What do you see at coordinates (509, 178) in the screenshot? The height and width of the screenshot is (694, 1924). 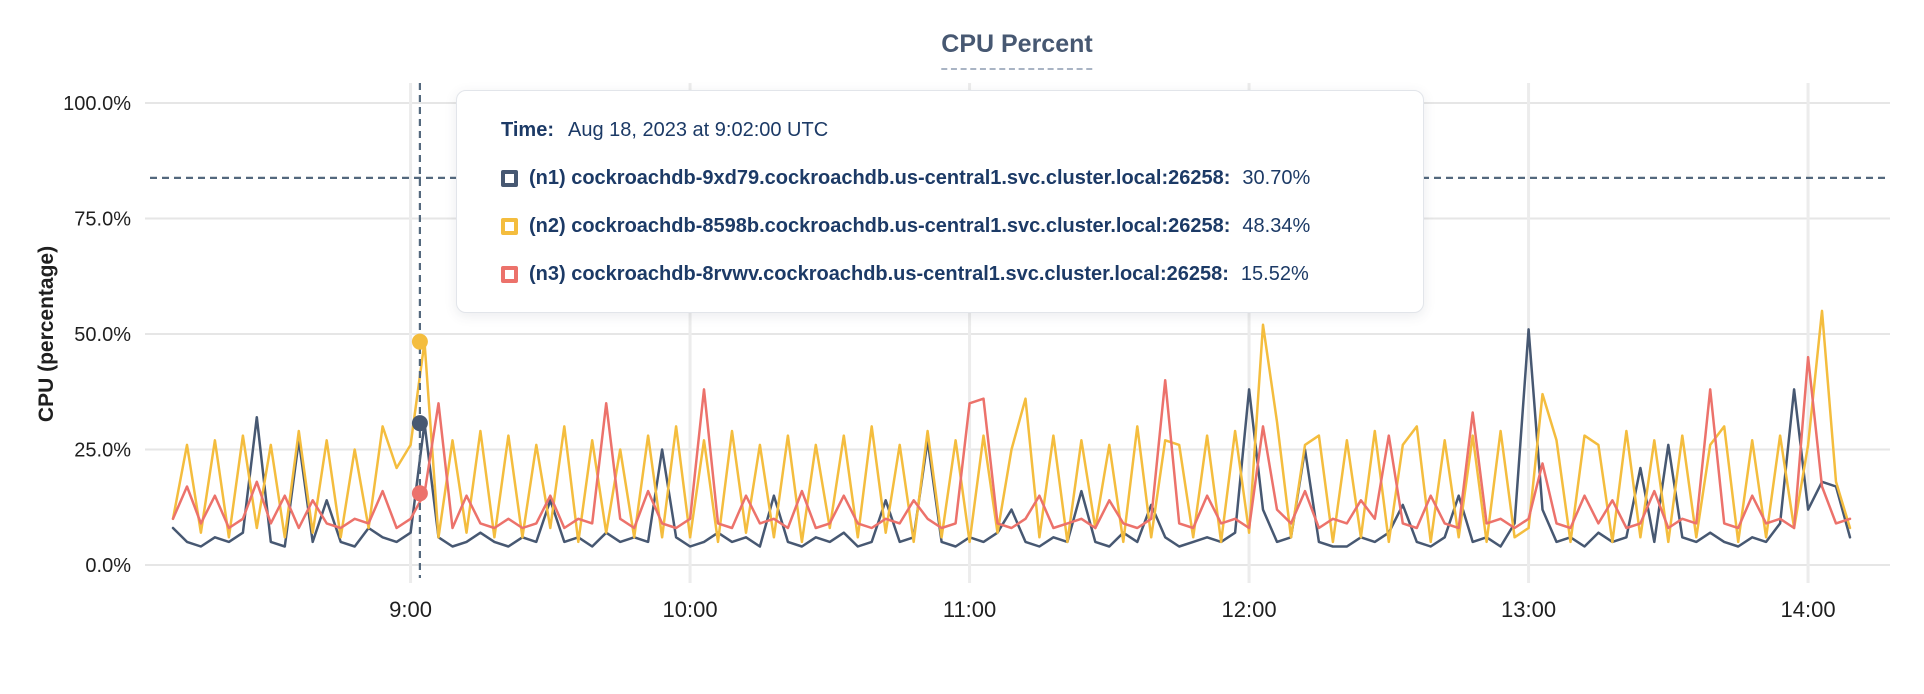 I see `series-n1-swatch-icon` at bounding box center [509, 178].